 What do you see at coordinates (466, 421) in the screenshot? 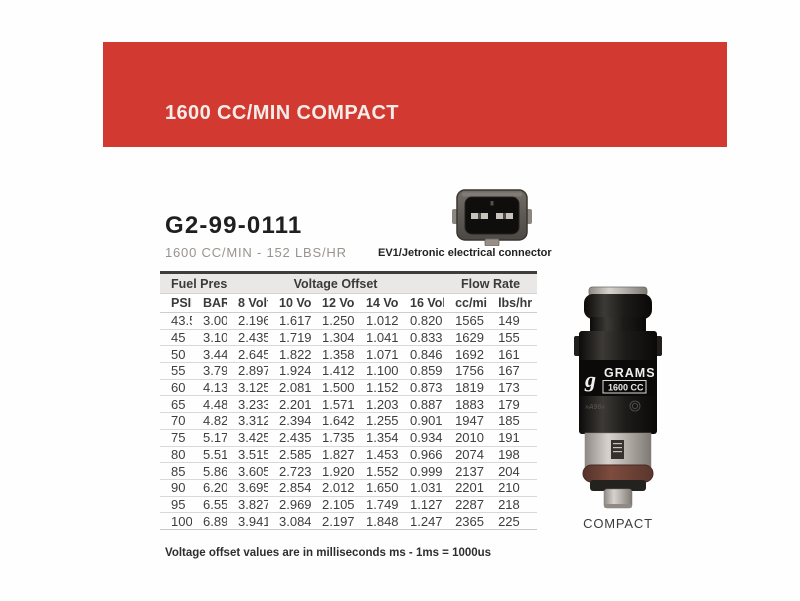
I see `table-cell: 1947` at bounding box center [466, 421].